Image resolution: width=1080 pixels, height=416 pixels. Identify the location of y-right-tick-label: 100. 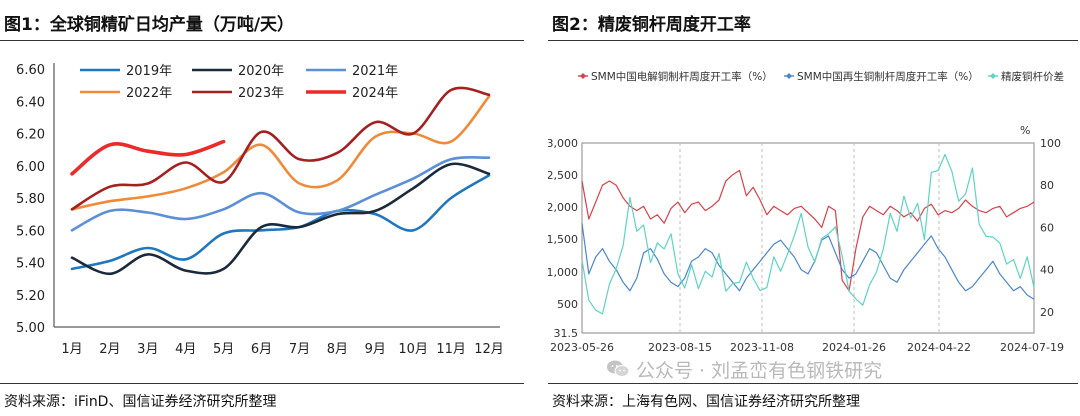
(1050, 143).